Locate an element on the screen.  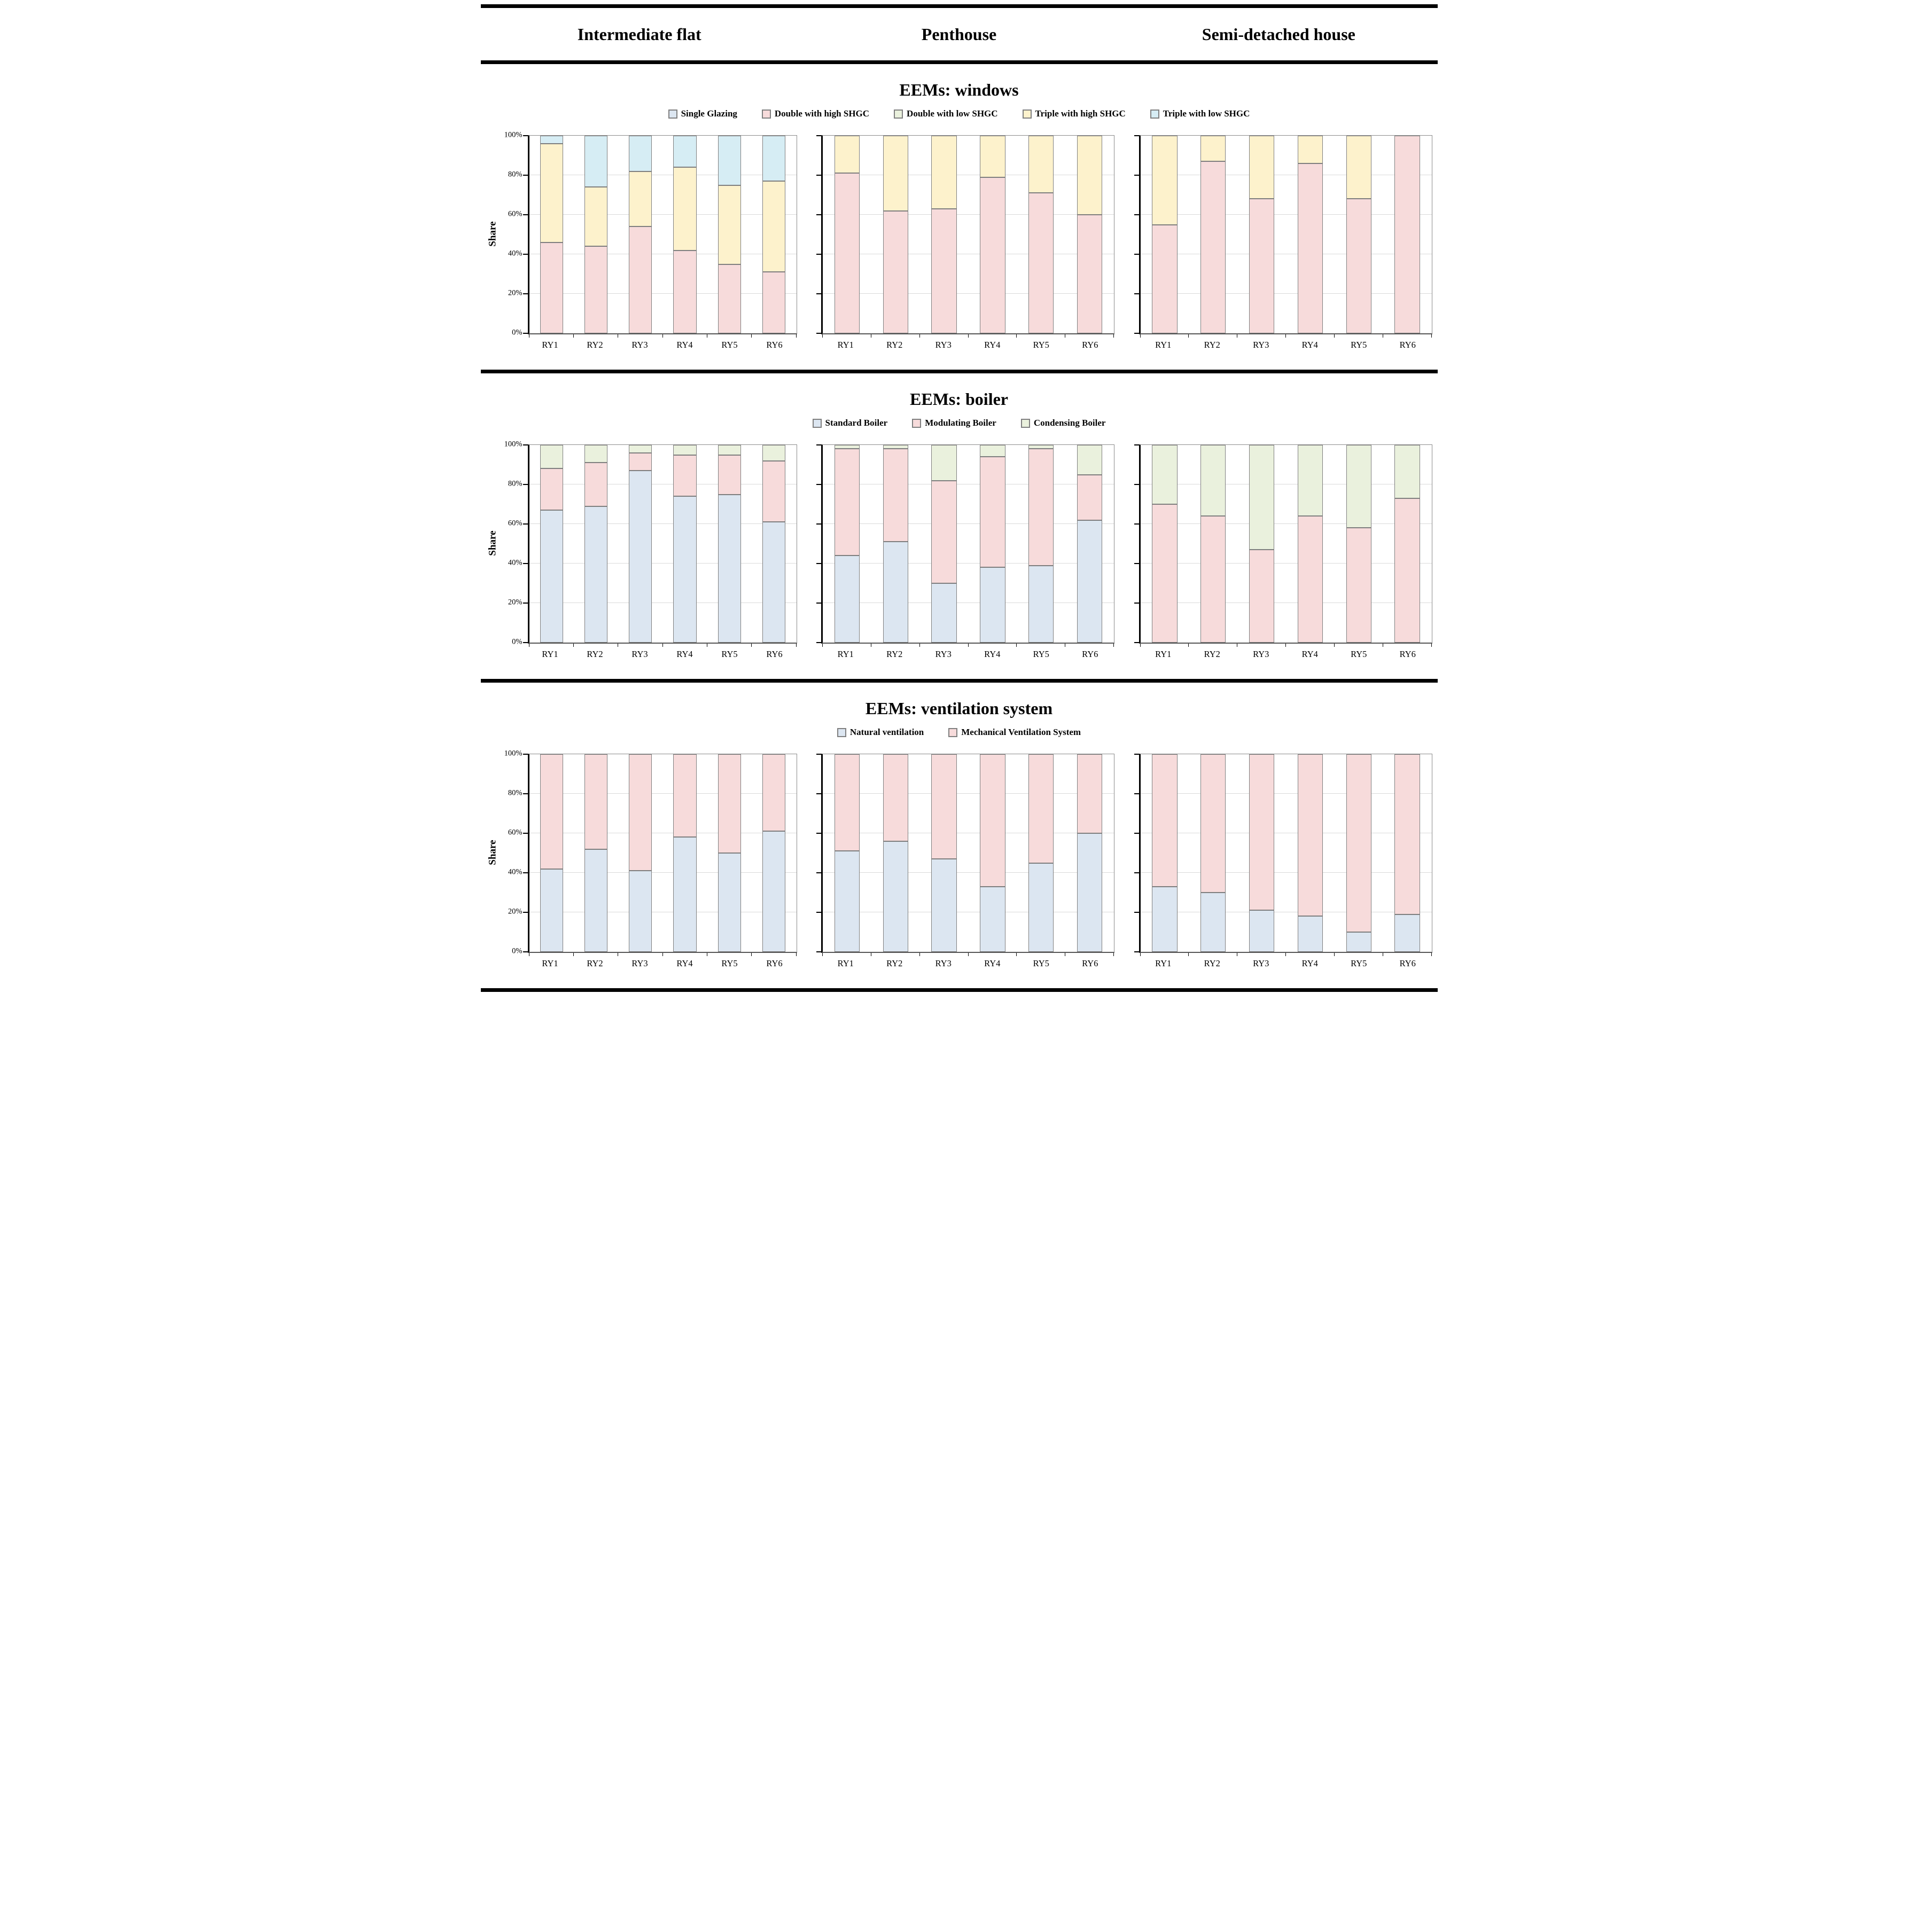
legend-swatch-triple-with-high-shgc is located at coordinates (1027, 114).